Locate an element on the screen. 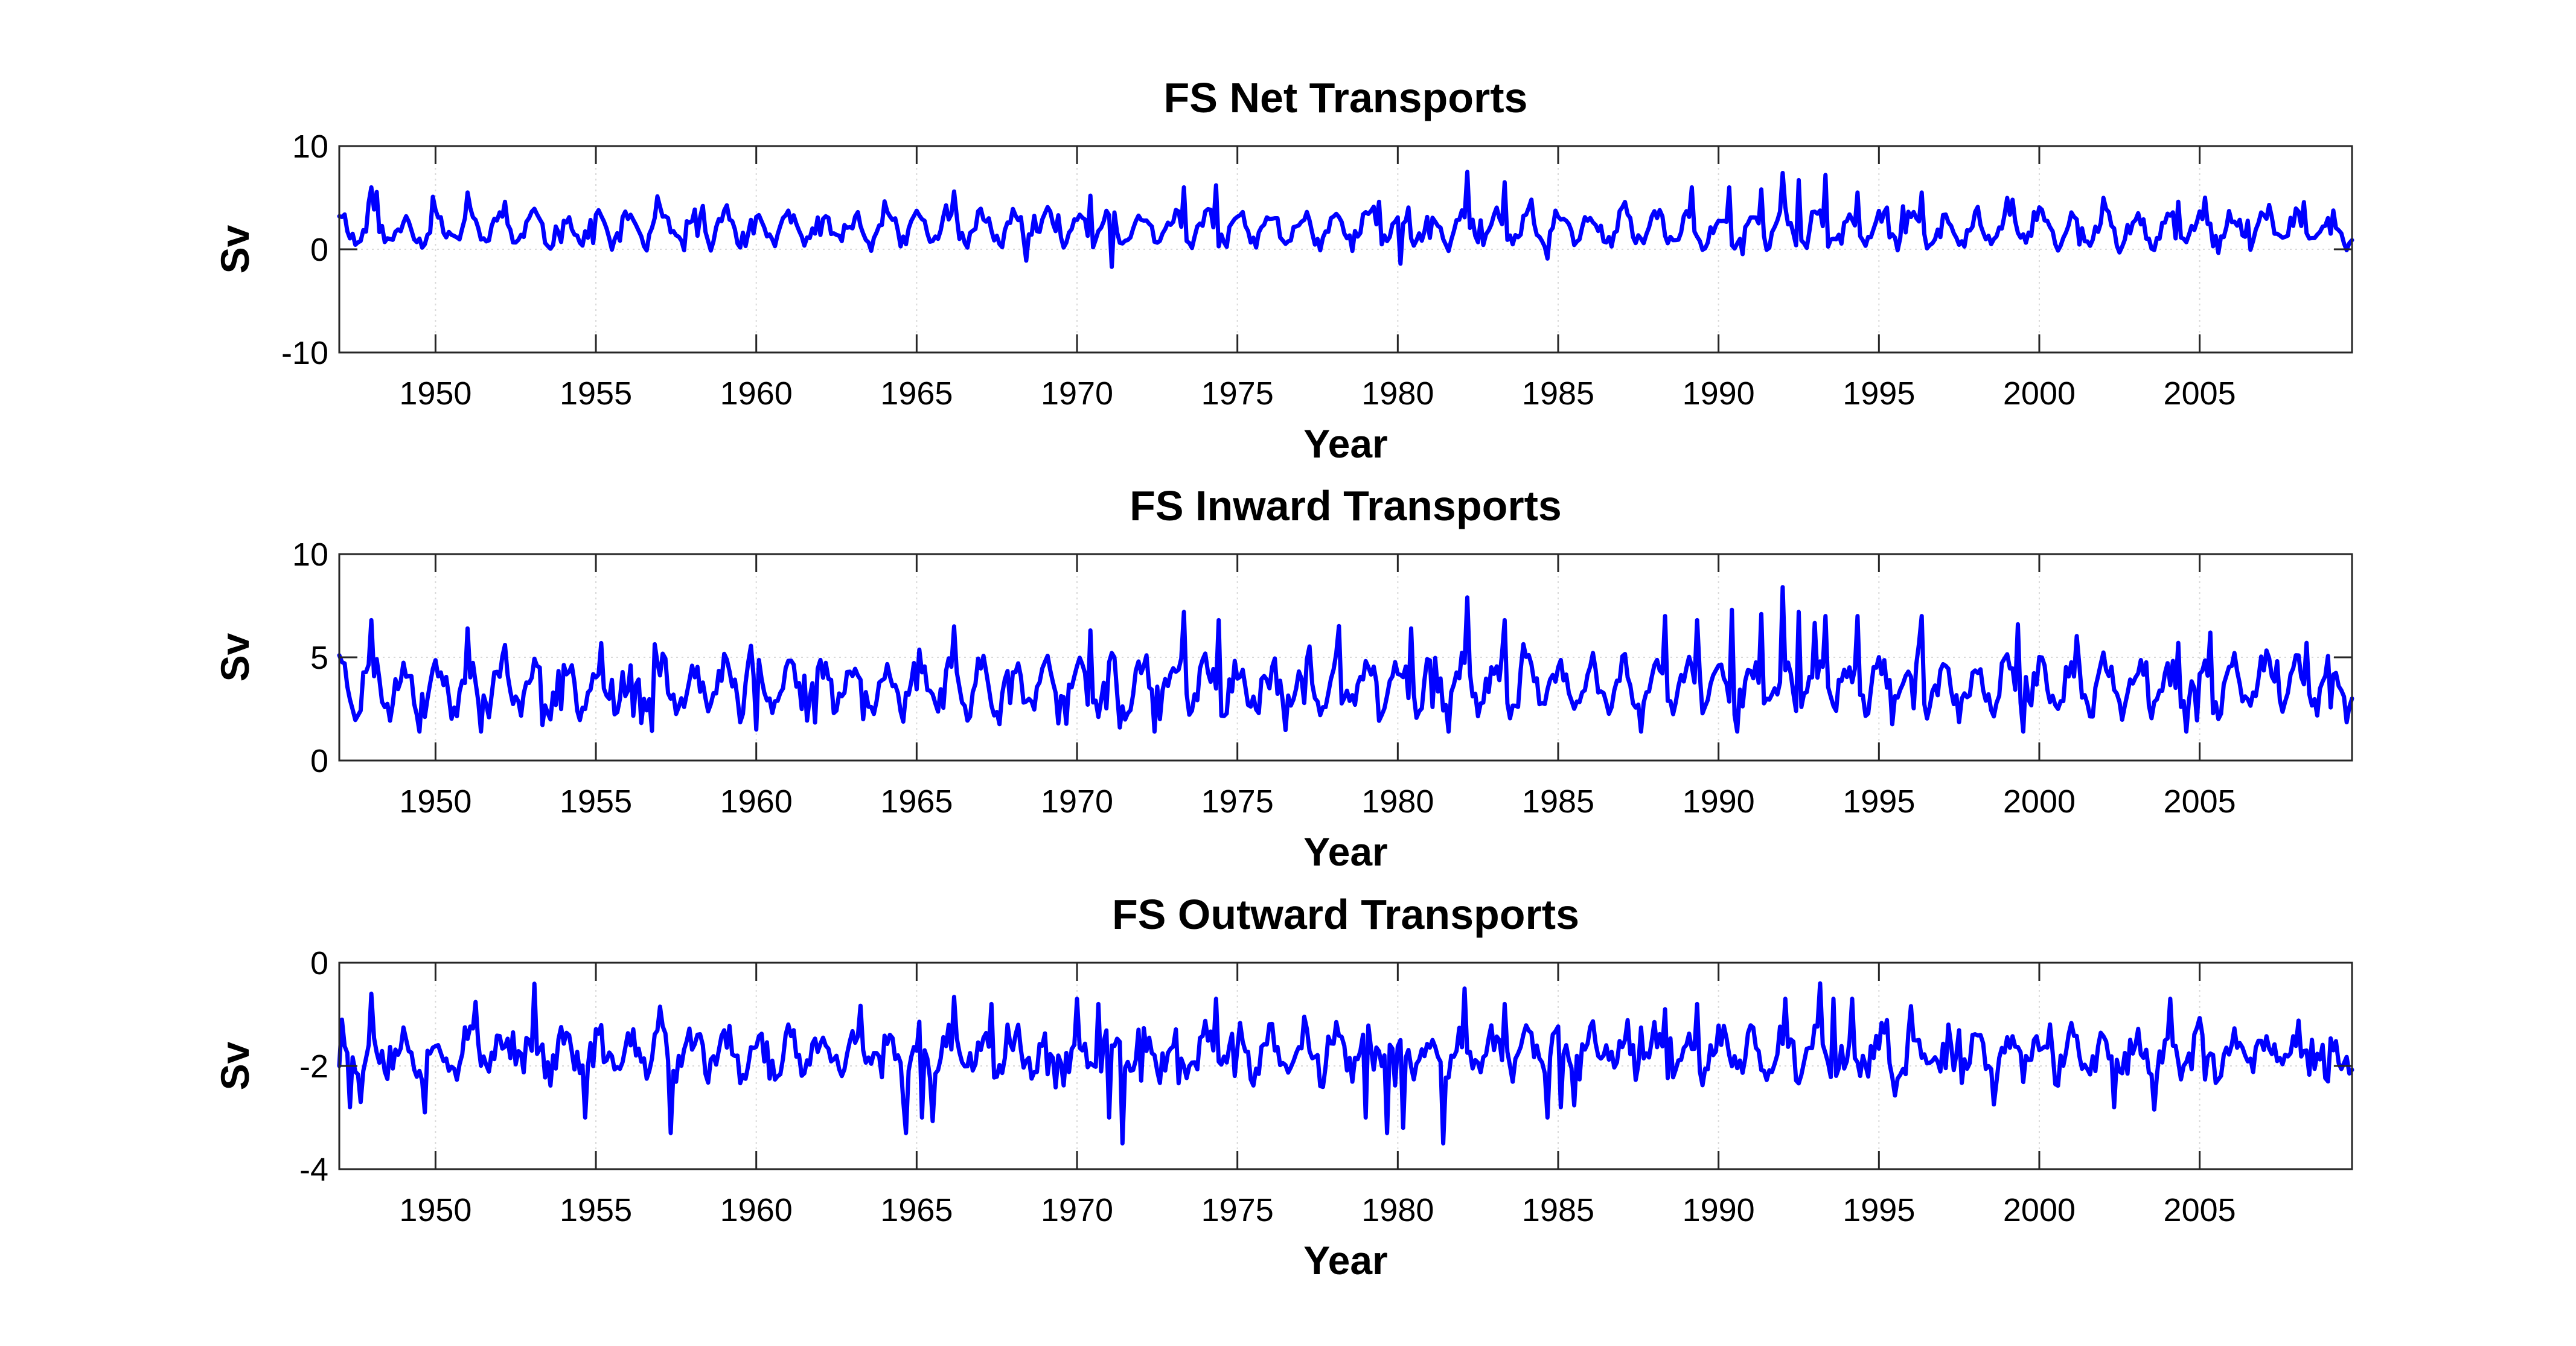 This screenshot has width=2576, height=1346. chart-title-inward: FS Inward Transports is located at coordinates (1346, 506).